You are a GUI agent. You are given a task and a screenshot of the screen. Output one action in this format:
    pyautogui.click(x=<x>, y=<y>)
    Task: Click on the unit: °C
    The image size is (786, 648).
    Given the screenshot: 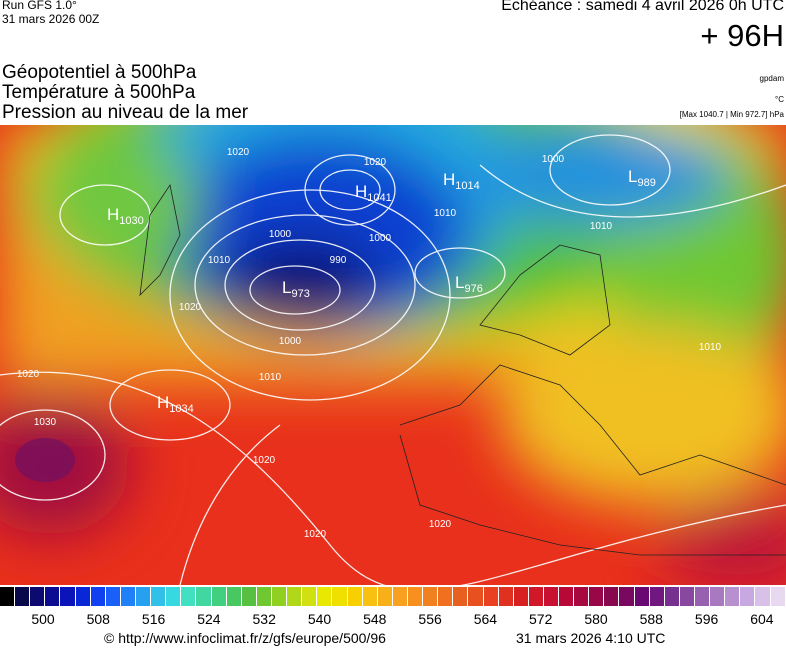 What is the action you would take?
    pyautogui.click(x=779, y=99)
    